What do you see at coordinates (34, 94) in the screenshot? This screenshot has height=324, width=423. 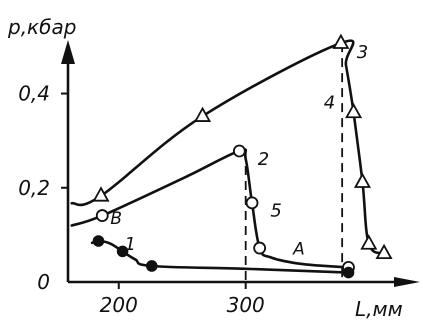 I see `y-tick-label: 0,4` at bounding box center [34, 94].